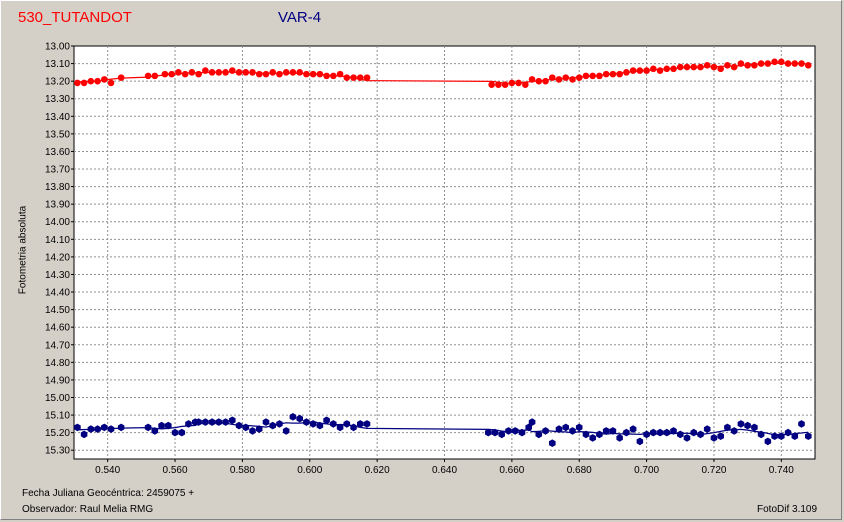 This screenshot has height=522, width=844. What do you see at coordinates (57, 363) in the screenshot?
I see `y-tick-label: 14.80` at bounding box center [57, 363].